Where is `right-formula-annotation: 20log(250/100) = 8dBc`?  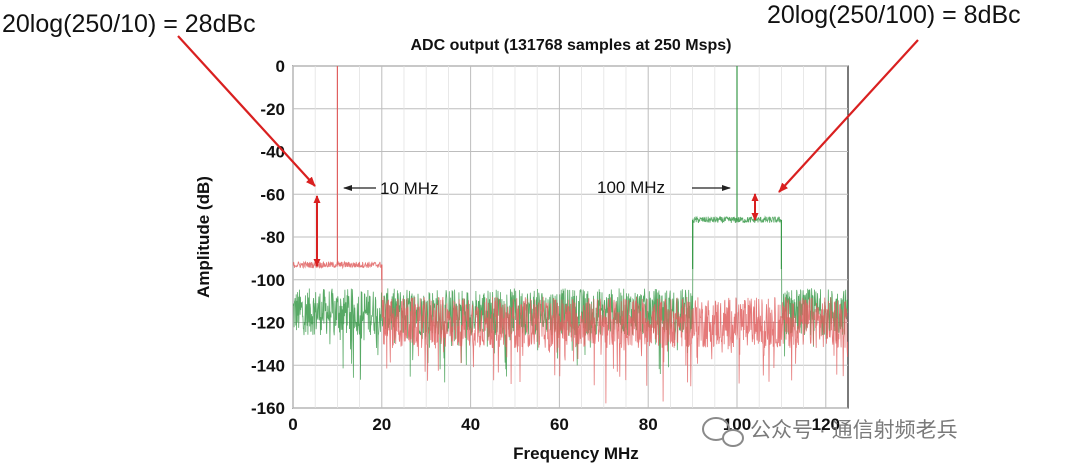 right-formula-annotation: 20log(250/100) = 8dBc is located at coordinates (894, 15).